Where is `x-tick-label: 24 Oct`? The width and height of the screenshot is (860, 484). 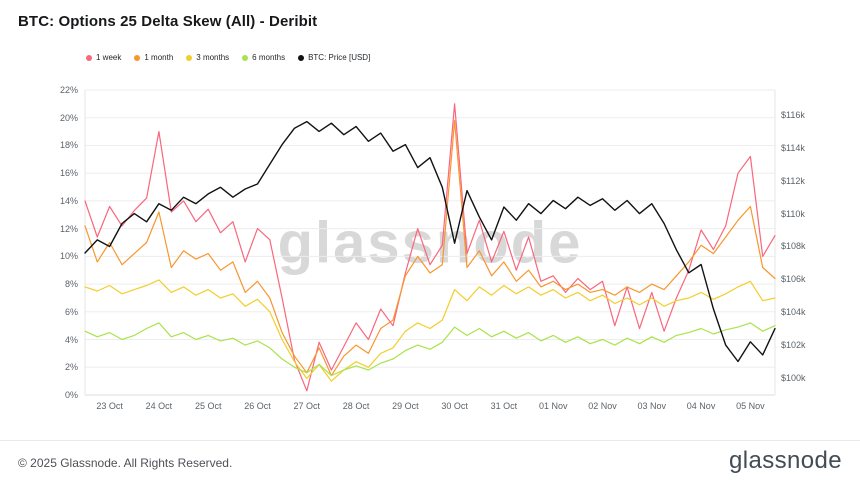 x-tick-label: 24 Oct is located at coordinates (159, 406).